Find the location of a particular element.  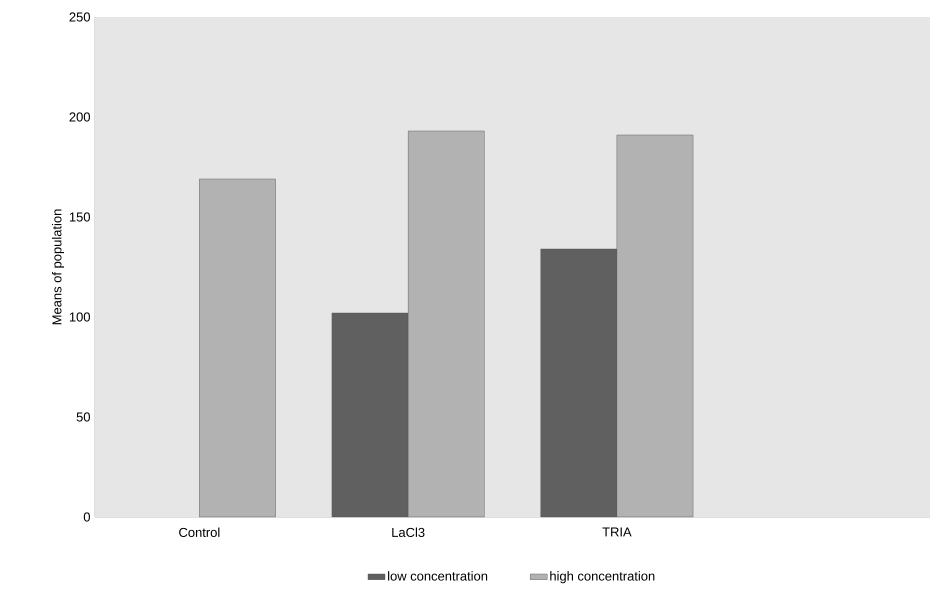

y-tick-label: 200 is located at coordinates (80, 117).